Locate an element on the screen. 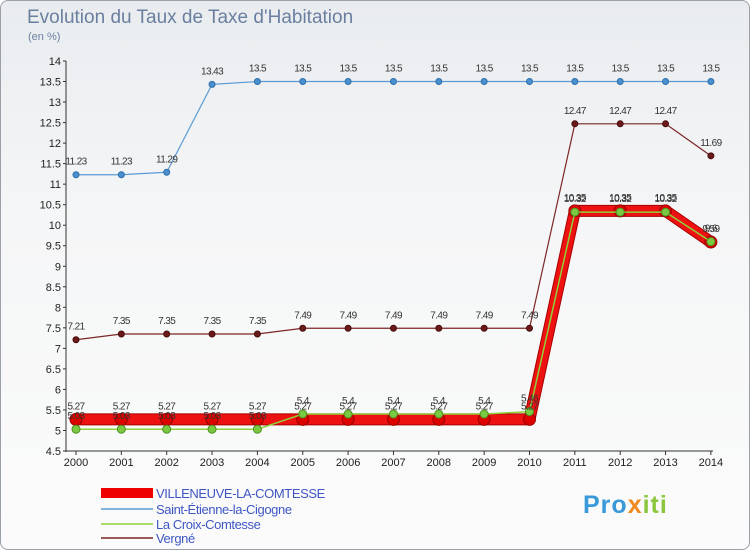 The height and width of the screenshot is (550, 750). legend-swatch-villeneuve-la-comtesse is located at coordinates (127, 493).